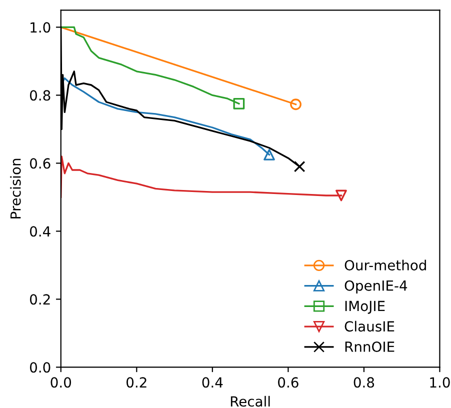  What do you see at coordinates (385, 265) in the screenshot?
I see `legend-label: Our-method` at bounding box center [385, 265].